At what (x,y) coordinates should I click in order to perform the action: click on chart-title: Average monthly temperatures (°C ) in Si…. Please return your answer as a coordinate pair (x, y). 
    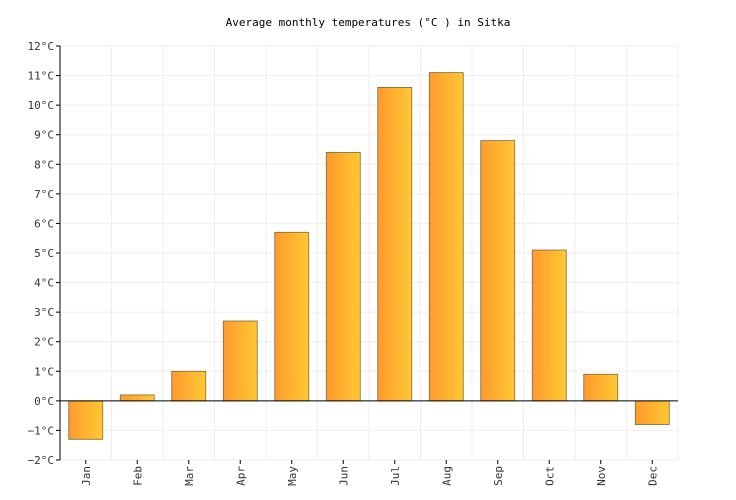
    Looking at the image, I should click on (368, 22).